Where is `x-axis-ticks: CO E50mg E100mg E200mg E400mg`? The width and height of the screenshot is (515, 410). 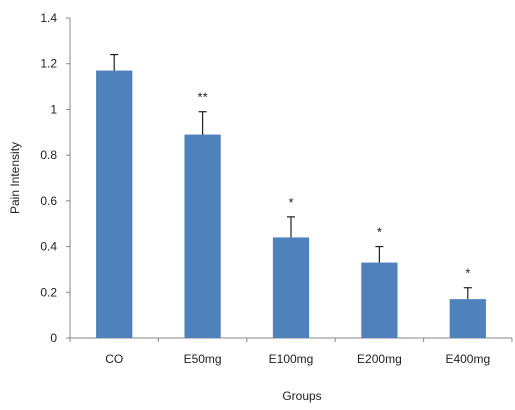 x-axis-ticks: CO E50mg E100mg E200mg E400mg is located at coordinates (291, 352).